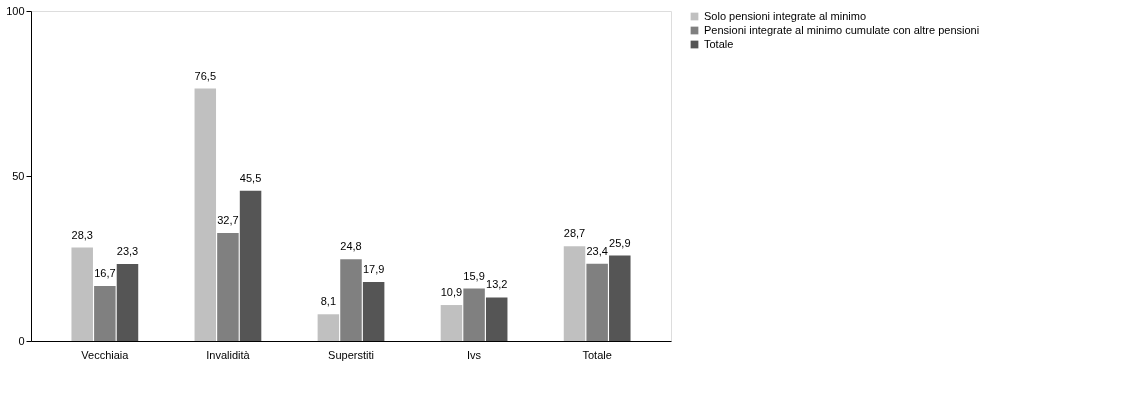 This screenshot has height=408, width=1126. Describe the element at coordinates (105, 272) in the screenshot. I see `text: 16,7` at that location.